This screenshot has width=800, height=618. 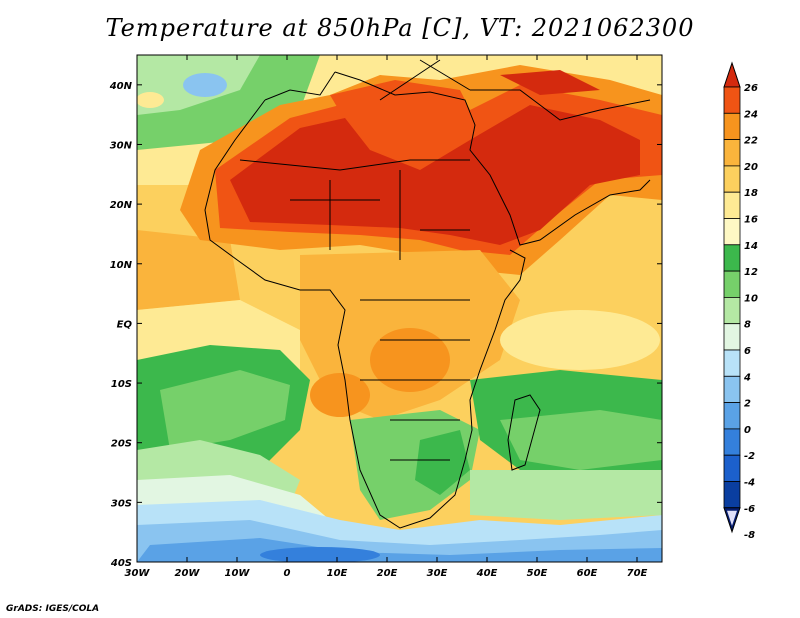 I want to click on colorbar-level-label: 2, so click(x=747, y=404).